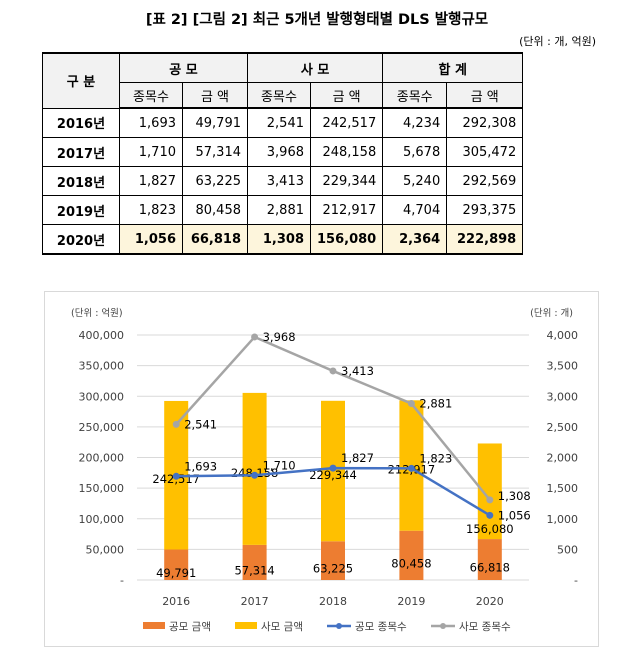 The image size is (634, 657). I want to click on right-tick-label: 2,500, so click(563, 427).